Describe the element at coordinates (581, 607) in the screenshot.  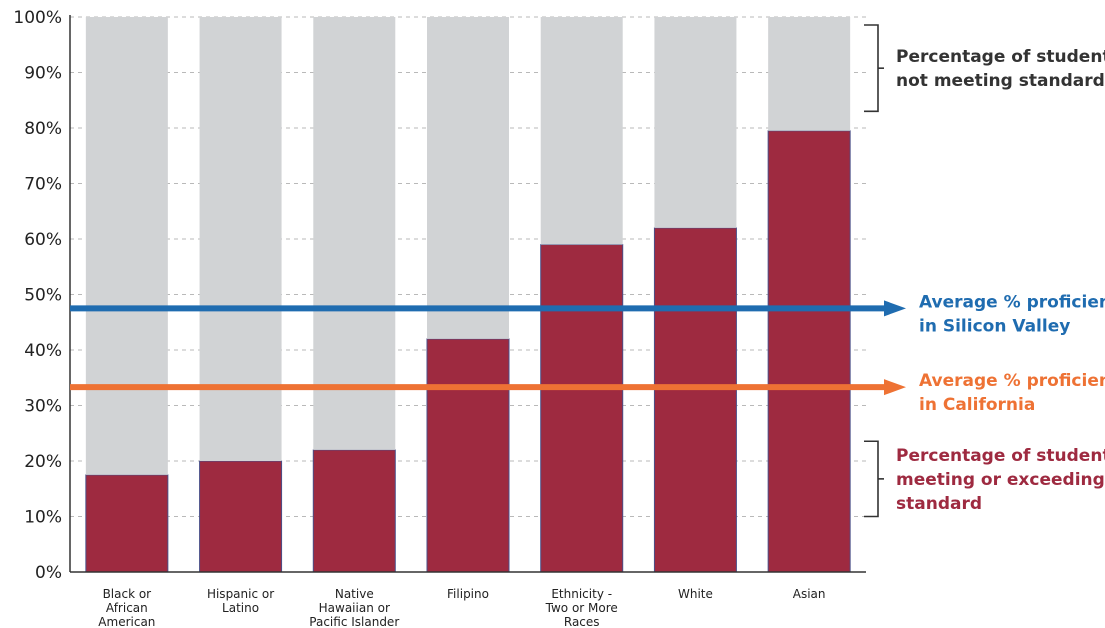
I see `category-label: Ethnicity -Two or More Races` at that location.